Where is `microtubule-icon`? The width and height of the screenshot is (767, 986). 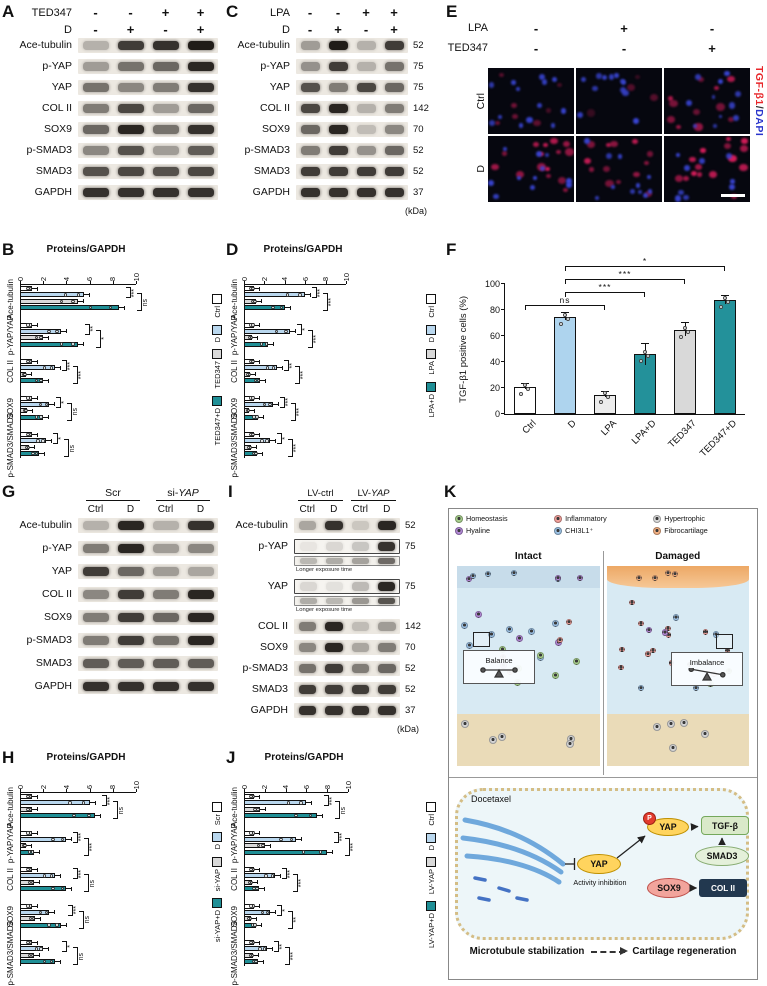 microtubule-icon is located at coordinates (513, 859).